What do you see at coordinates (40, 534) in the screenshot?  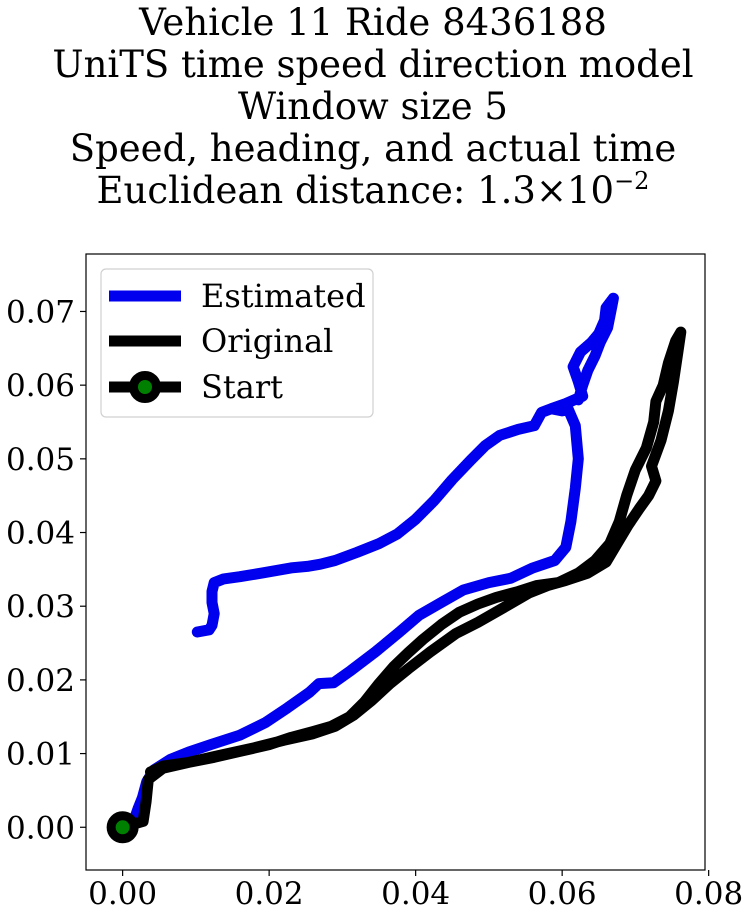 I see `y-tick-label: 0.04` at bounding box center [40, 534].